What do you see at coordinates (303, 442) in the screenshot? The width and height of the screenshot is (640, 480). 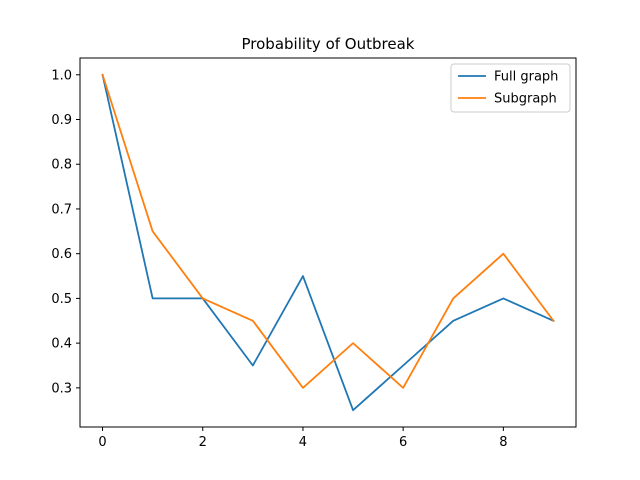 I see `x-tick-label: 4` at bounding box center [303, 442].